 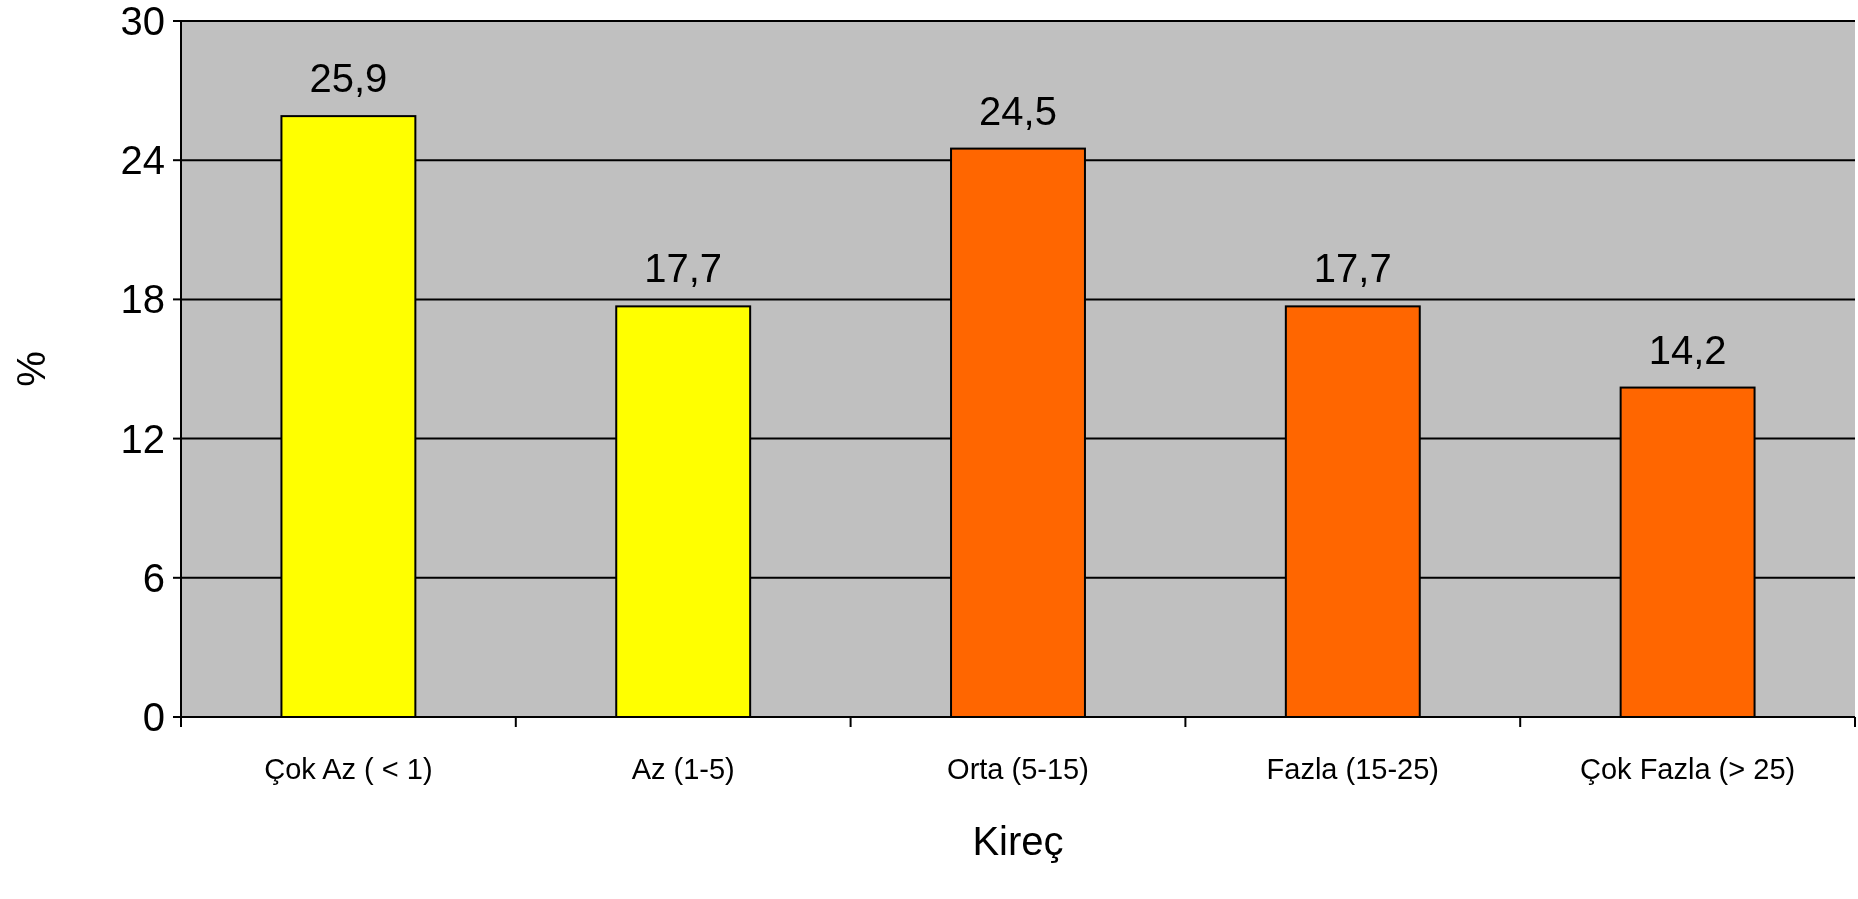 I want to click on data-label: 24,5, so click(x=1018, y=110).